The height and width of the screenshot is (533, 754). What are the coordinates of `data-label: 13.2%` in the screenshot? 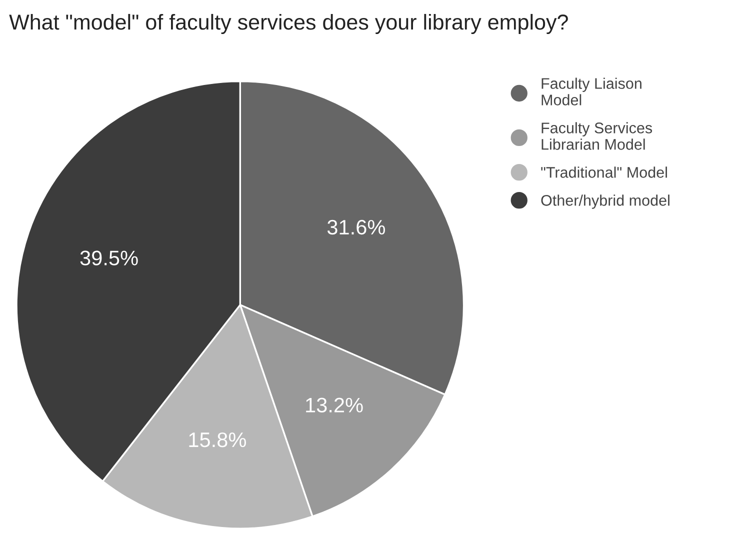 It's located at (334, 405).